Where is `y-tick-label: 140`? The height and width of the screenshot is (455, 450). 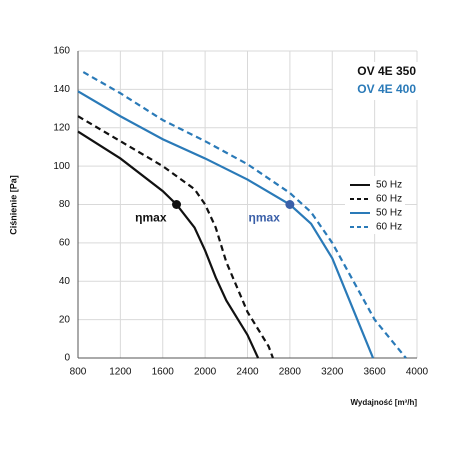
y-tick-label: 140 is located at coordinates (61, 89).